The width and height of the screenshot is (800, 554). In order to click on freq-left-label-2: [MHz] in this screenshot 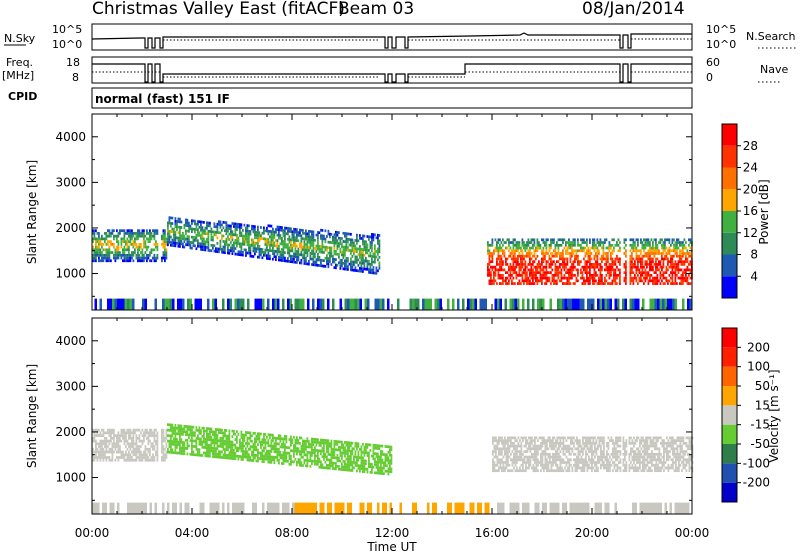, I will do `click(18, 75)`.